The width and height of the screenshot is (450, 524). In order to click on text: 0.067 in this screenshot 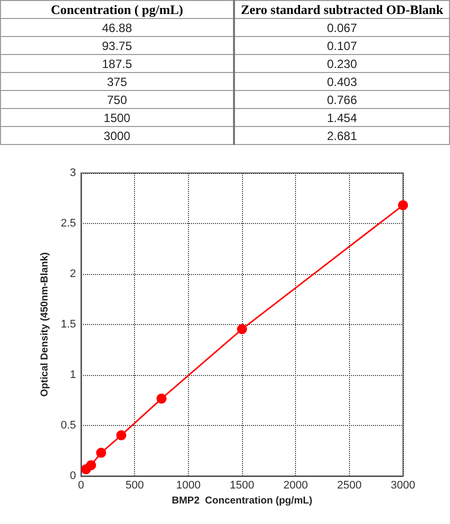, I will do `click(342, 27)`.